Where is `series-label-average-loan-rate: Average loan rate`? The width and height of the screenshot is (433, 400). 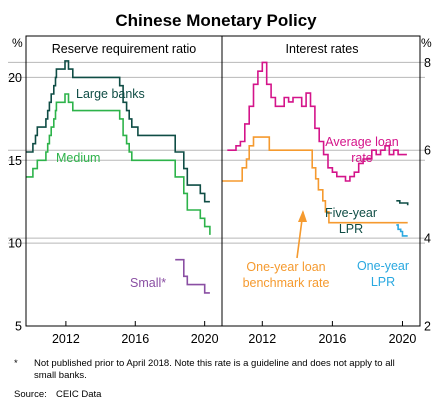
series-label-average-loan-rate: Average loan rate is located at coordinates (361, 150).